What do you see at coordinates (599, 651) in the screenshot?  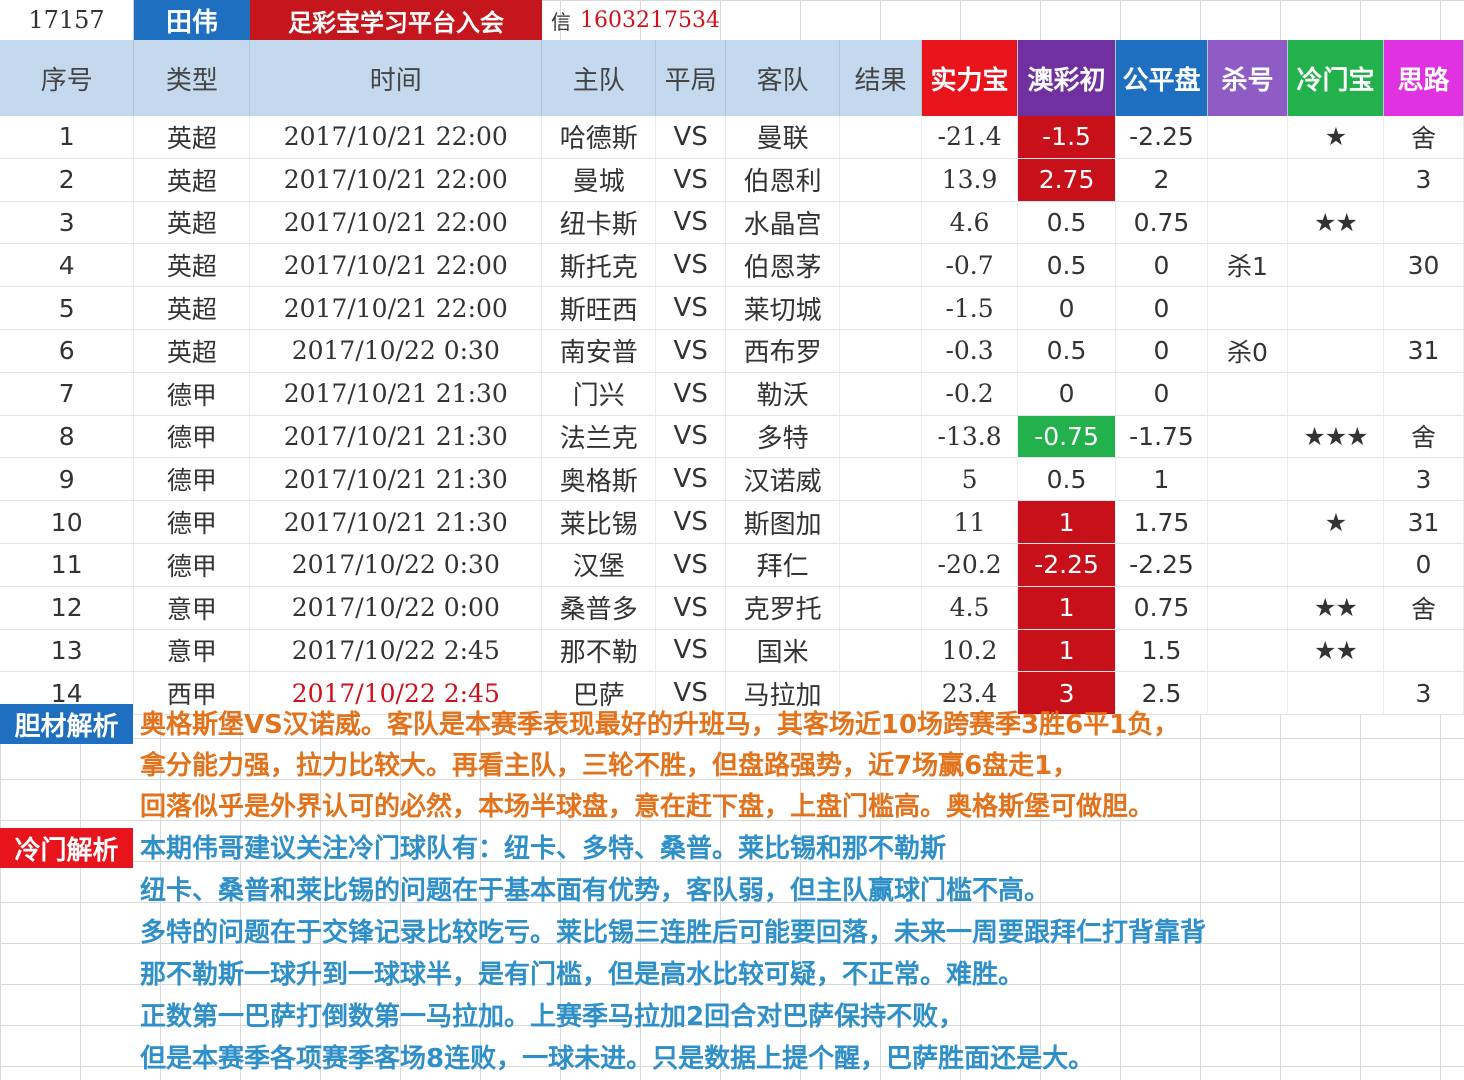 I see `cell-home: 那不勒` at bounding box center [599, 651].